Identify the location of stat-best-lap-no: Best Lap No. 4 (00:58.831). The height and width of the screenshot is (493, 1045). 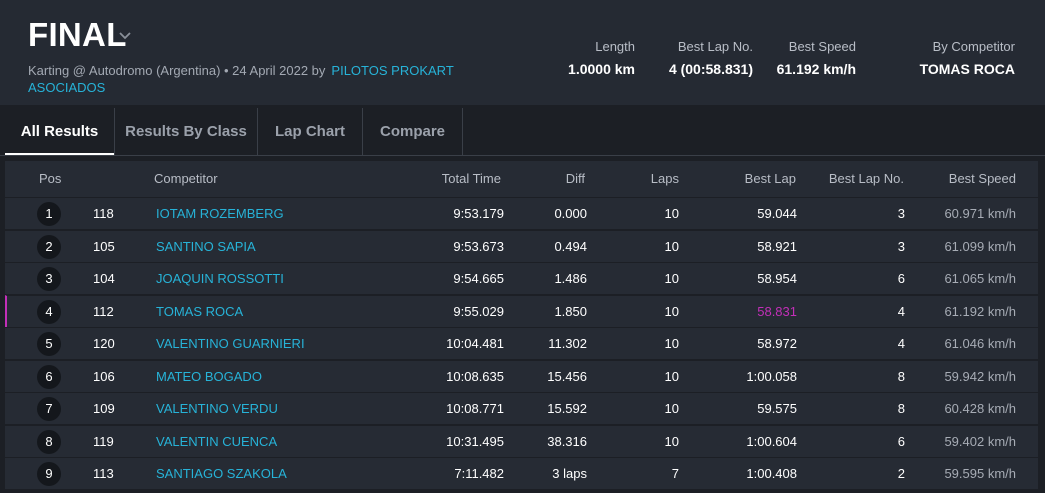
(711, 58).